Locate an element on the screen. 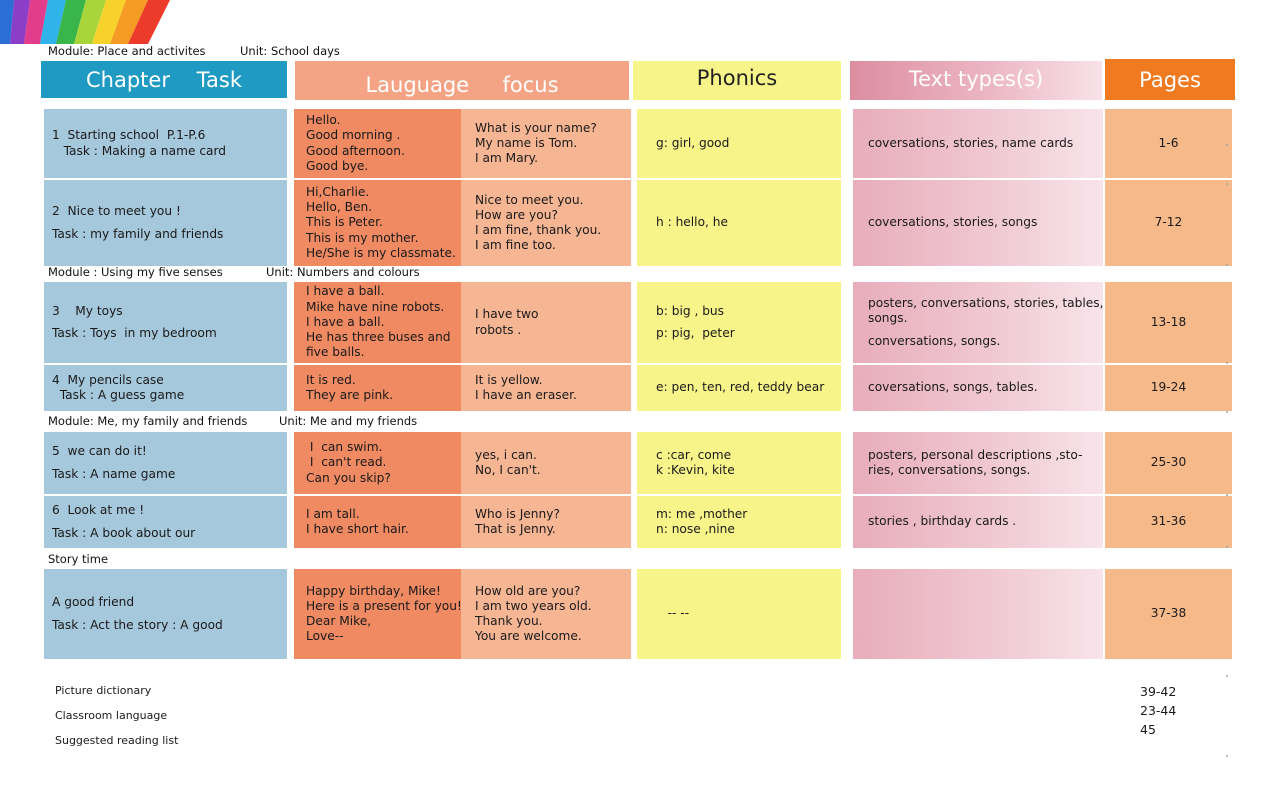 The image size is (1280, 793). phonics-line: m: me ,mother is located at coordinates (739, 514).